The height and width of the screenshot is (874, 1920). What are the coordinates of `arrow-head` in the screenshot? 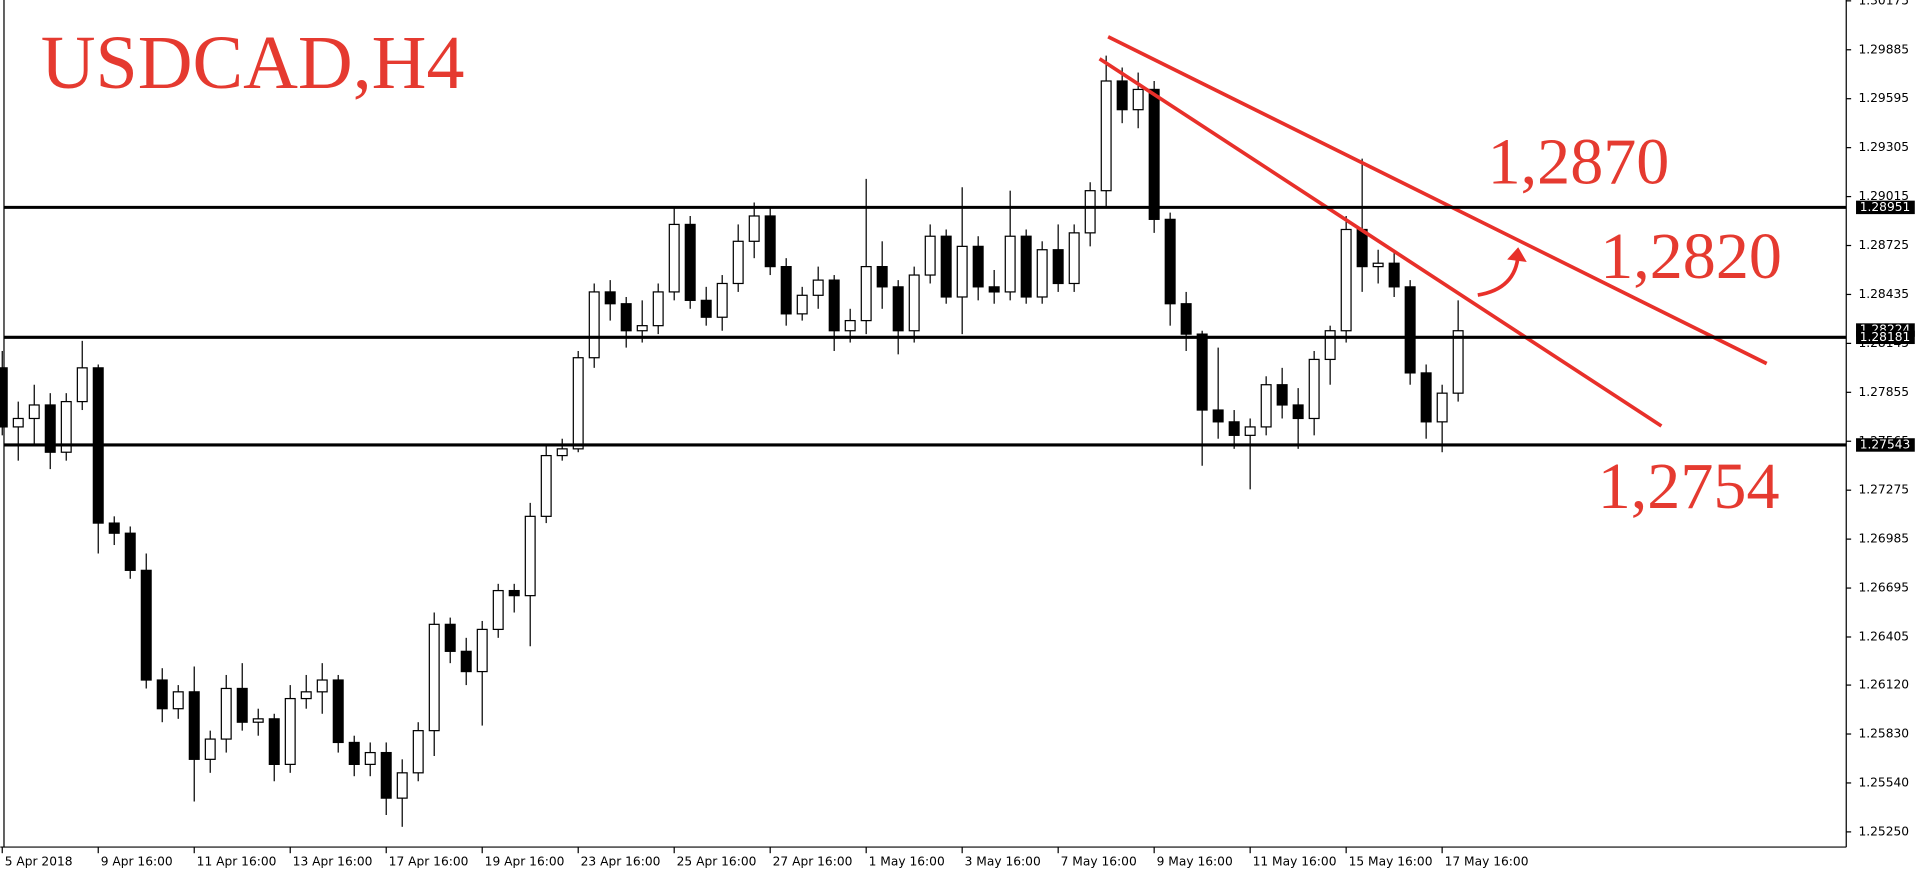 It's located at (1517, 254).